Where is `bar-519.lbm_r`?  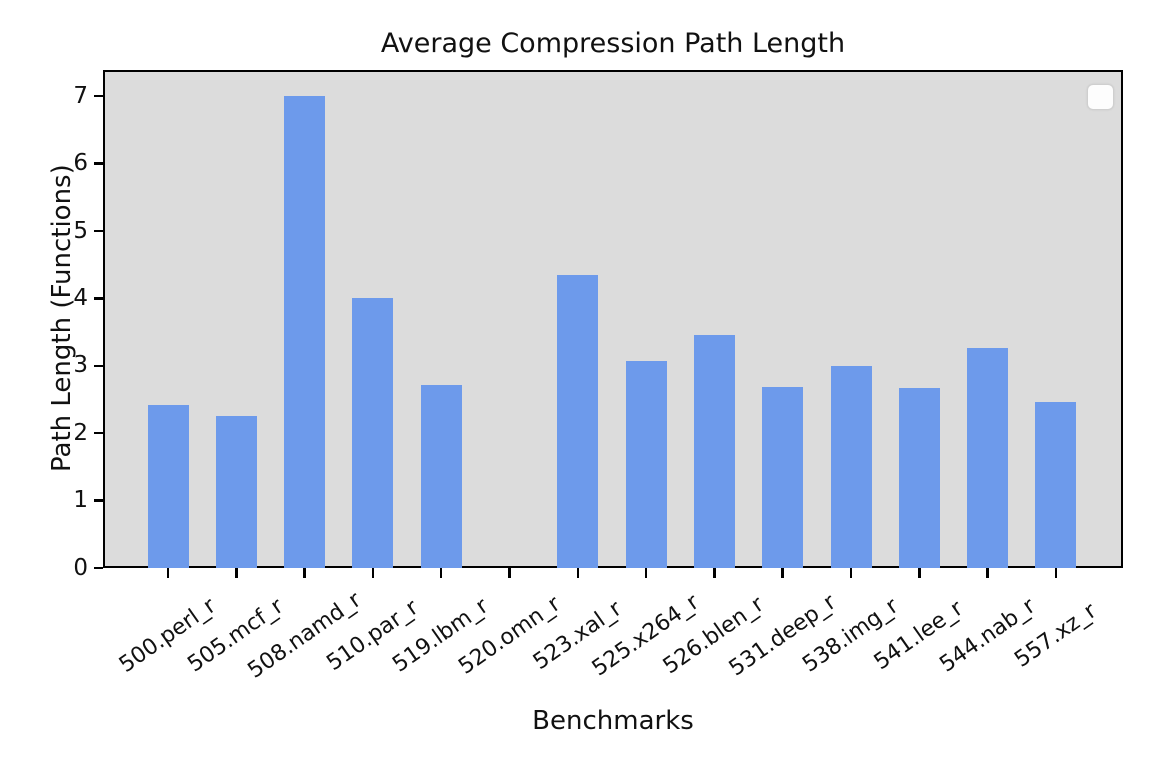
bar-519.lbm_r is located at coordinates (441, 476).